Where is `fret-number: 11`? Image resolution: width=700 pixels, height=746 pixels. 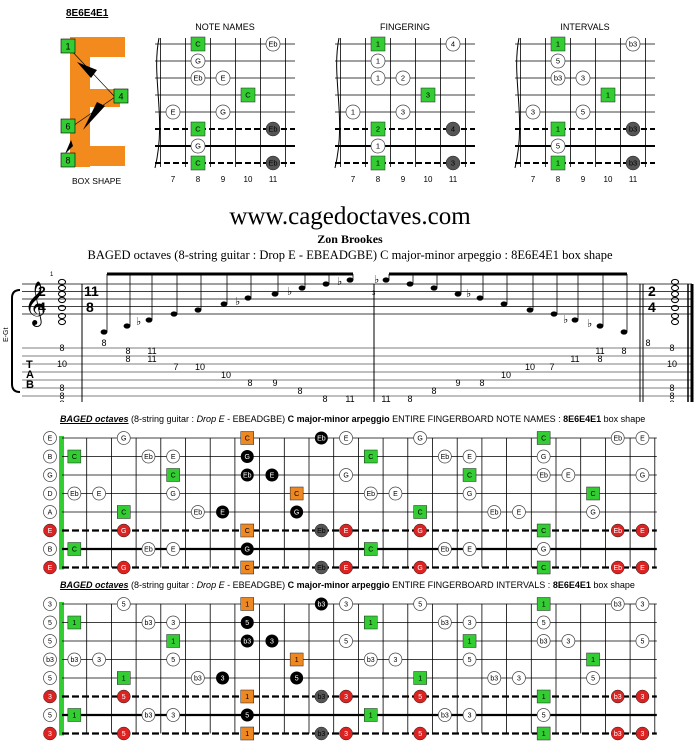
fret-number: 11 is located at coordinates (453, 179).